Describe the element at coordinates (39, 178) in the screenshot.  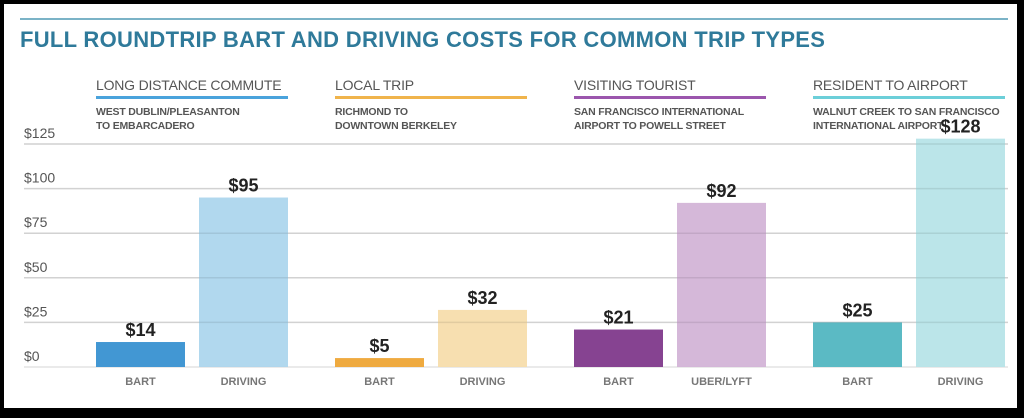
I see `y-tick-label: $100` at that location.